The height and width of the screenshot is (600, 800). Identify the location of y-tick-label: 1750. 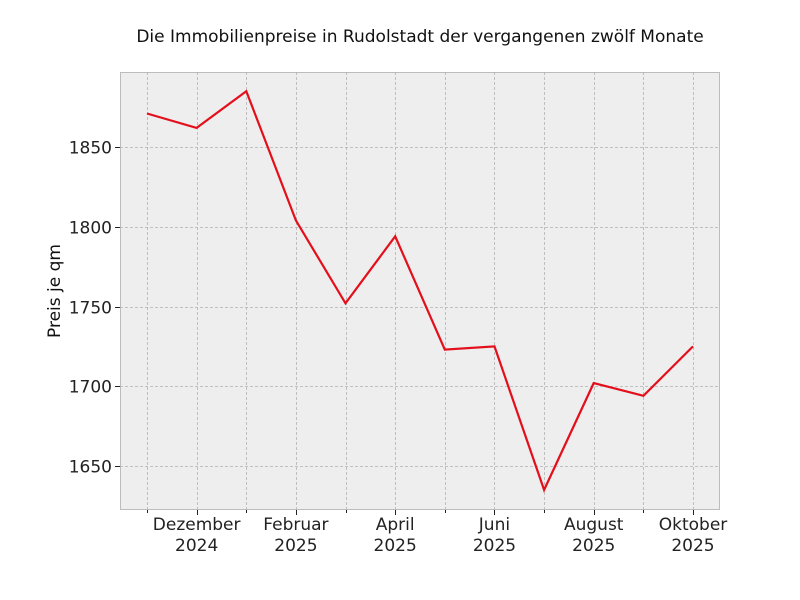
(90, 309).